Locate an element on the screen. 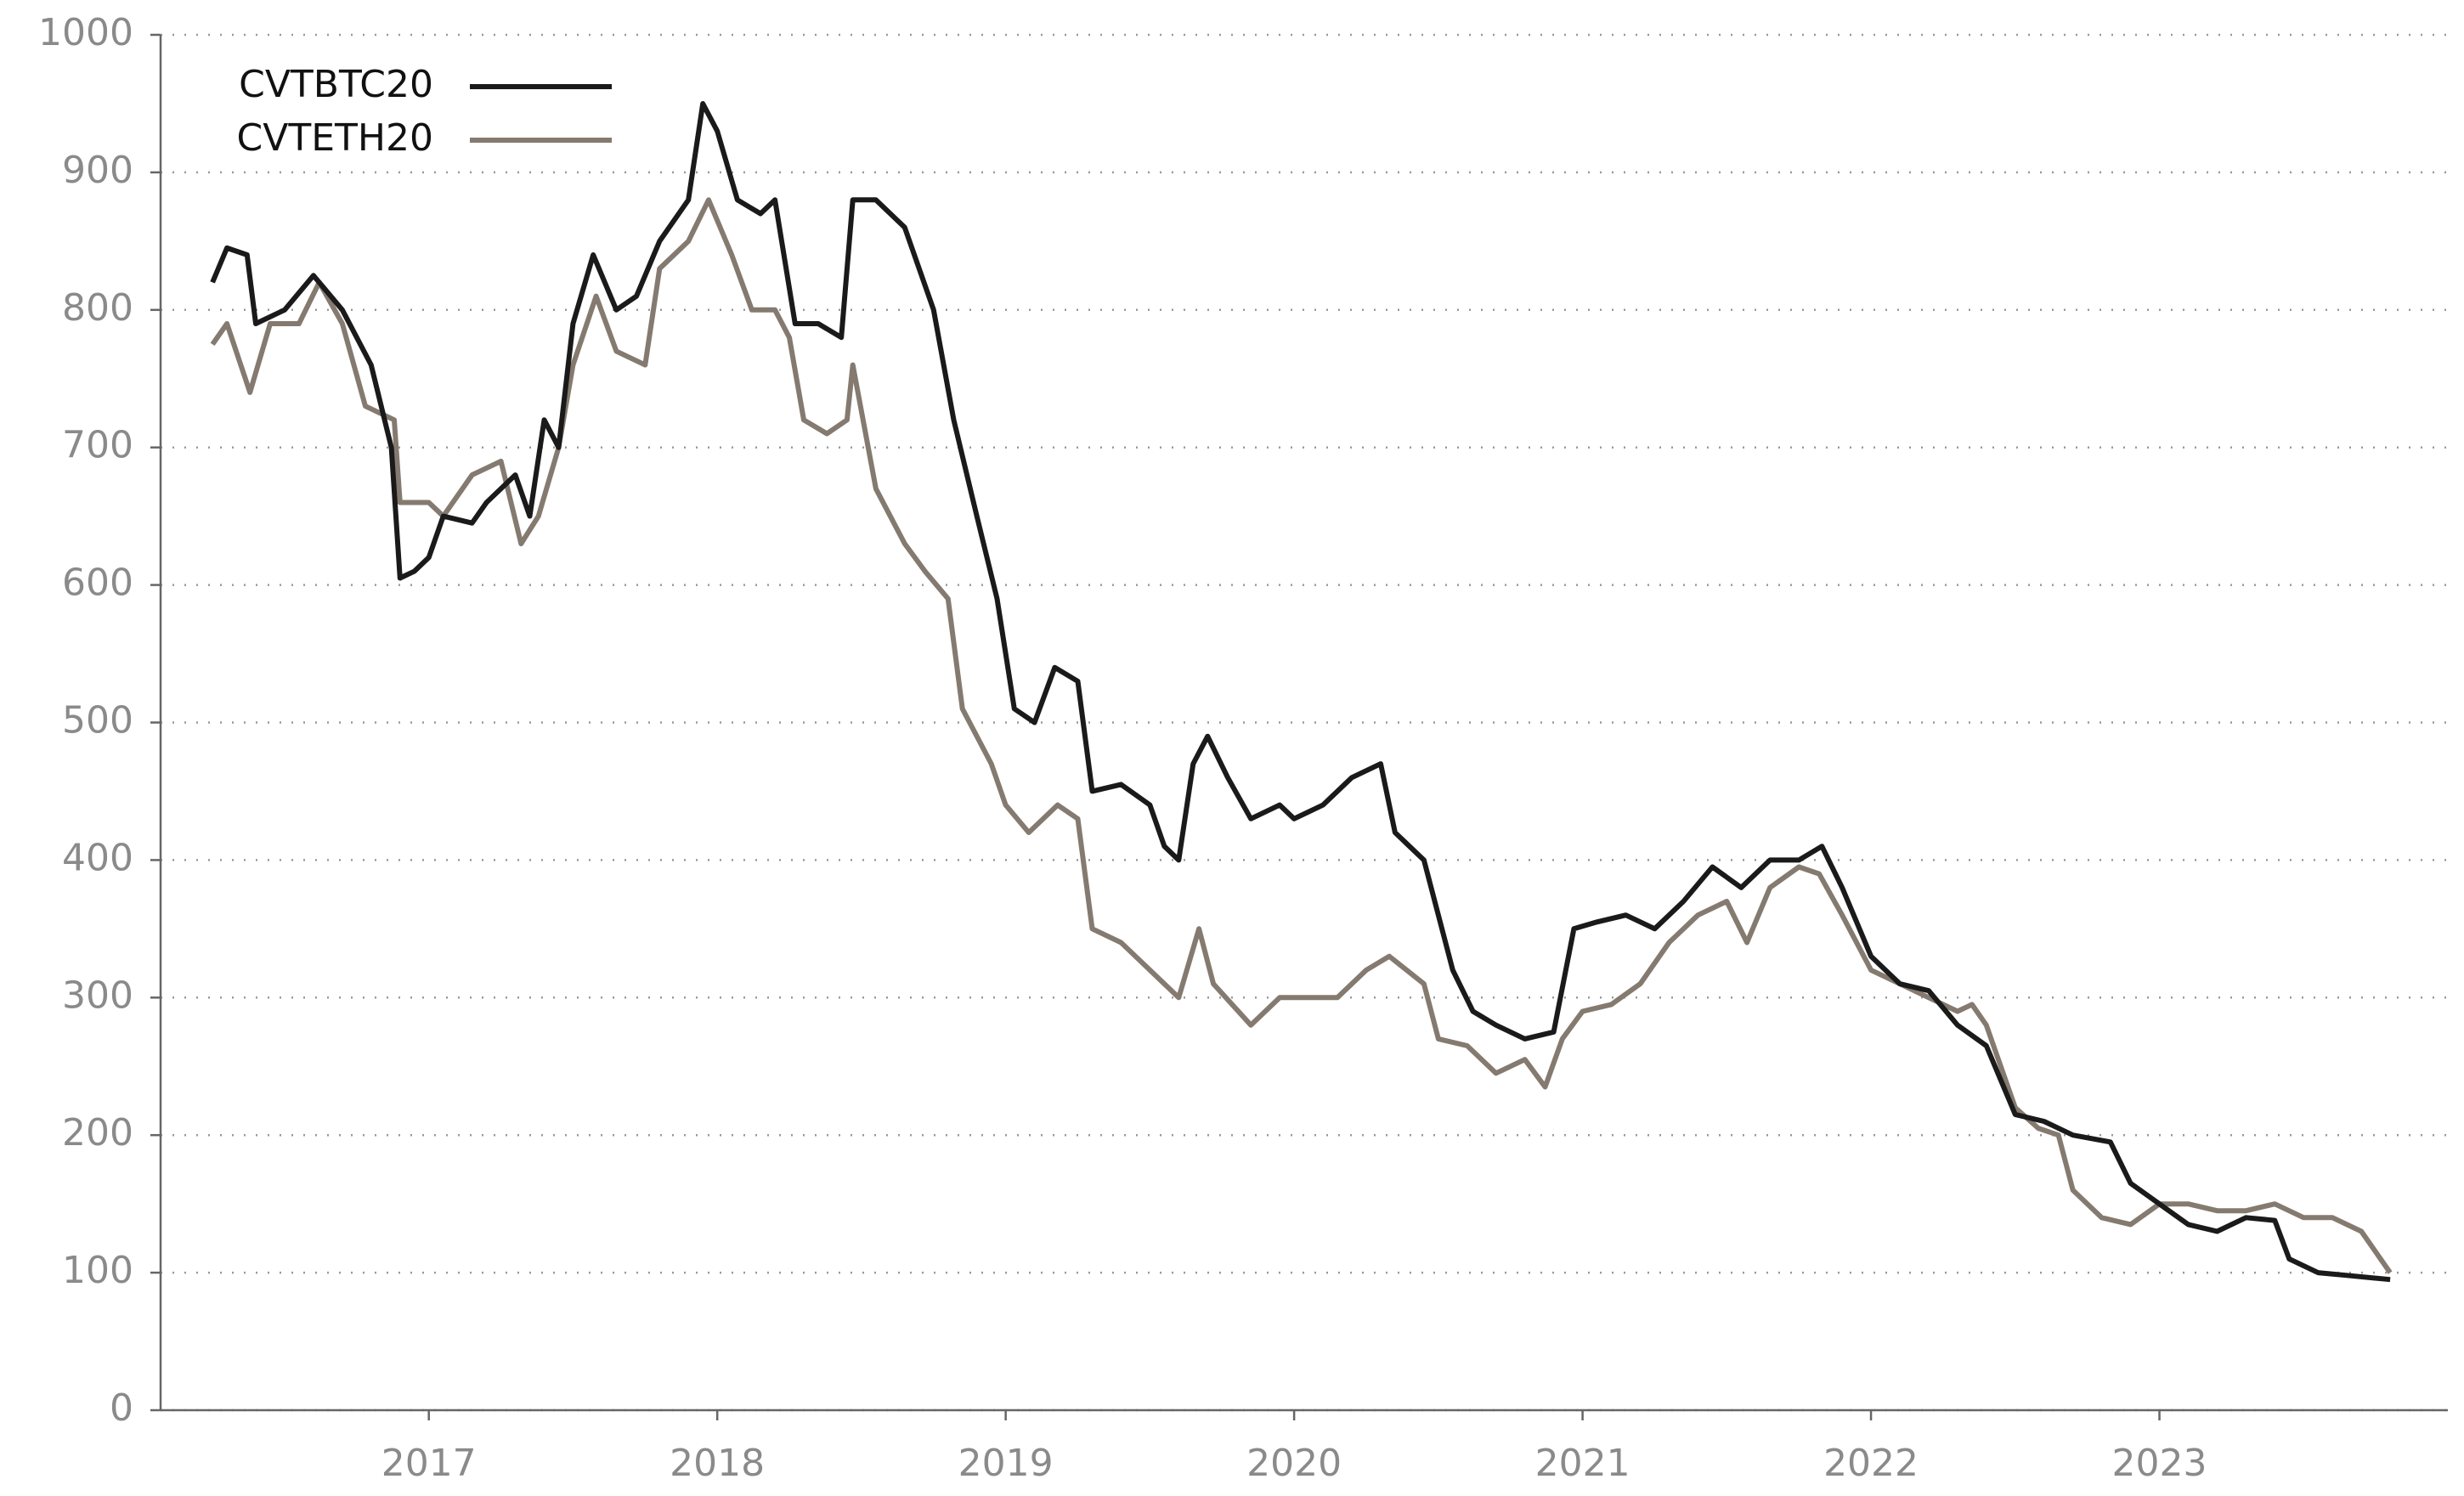  y-tick-label: 200 is located at coordinates (97, 1132).